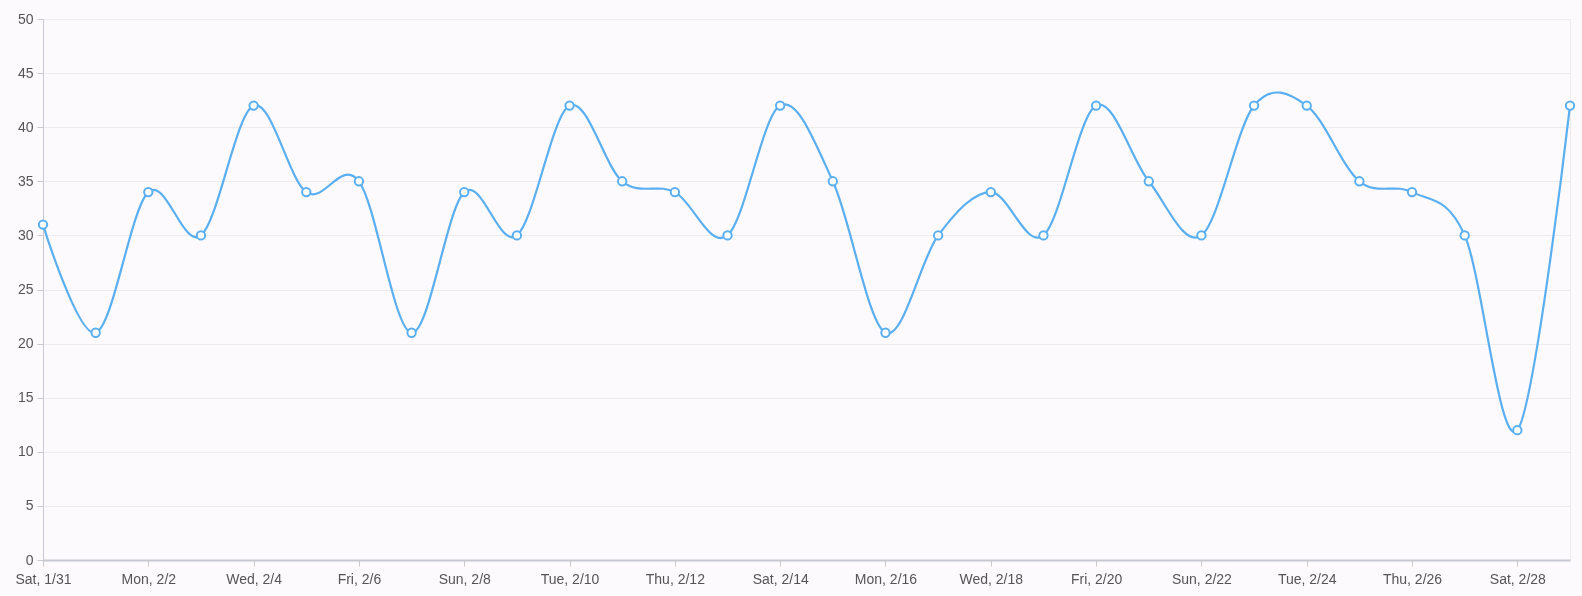 This screenshot has height=596, width=1582. Describe the element at coordinates (25, 289) in the screenshot. I see `y-tick-label: 25` at that location.